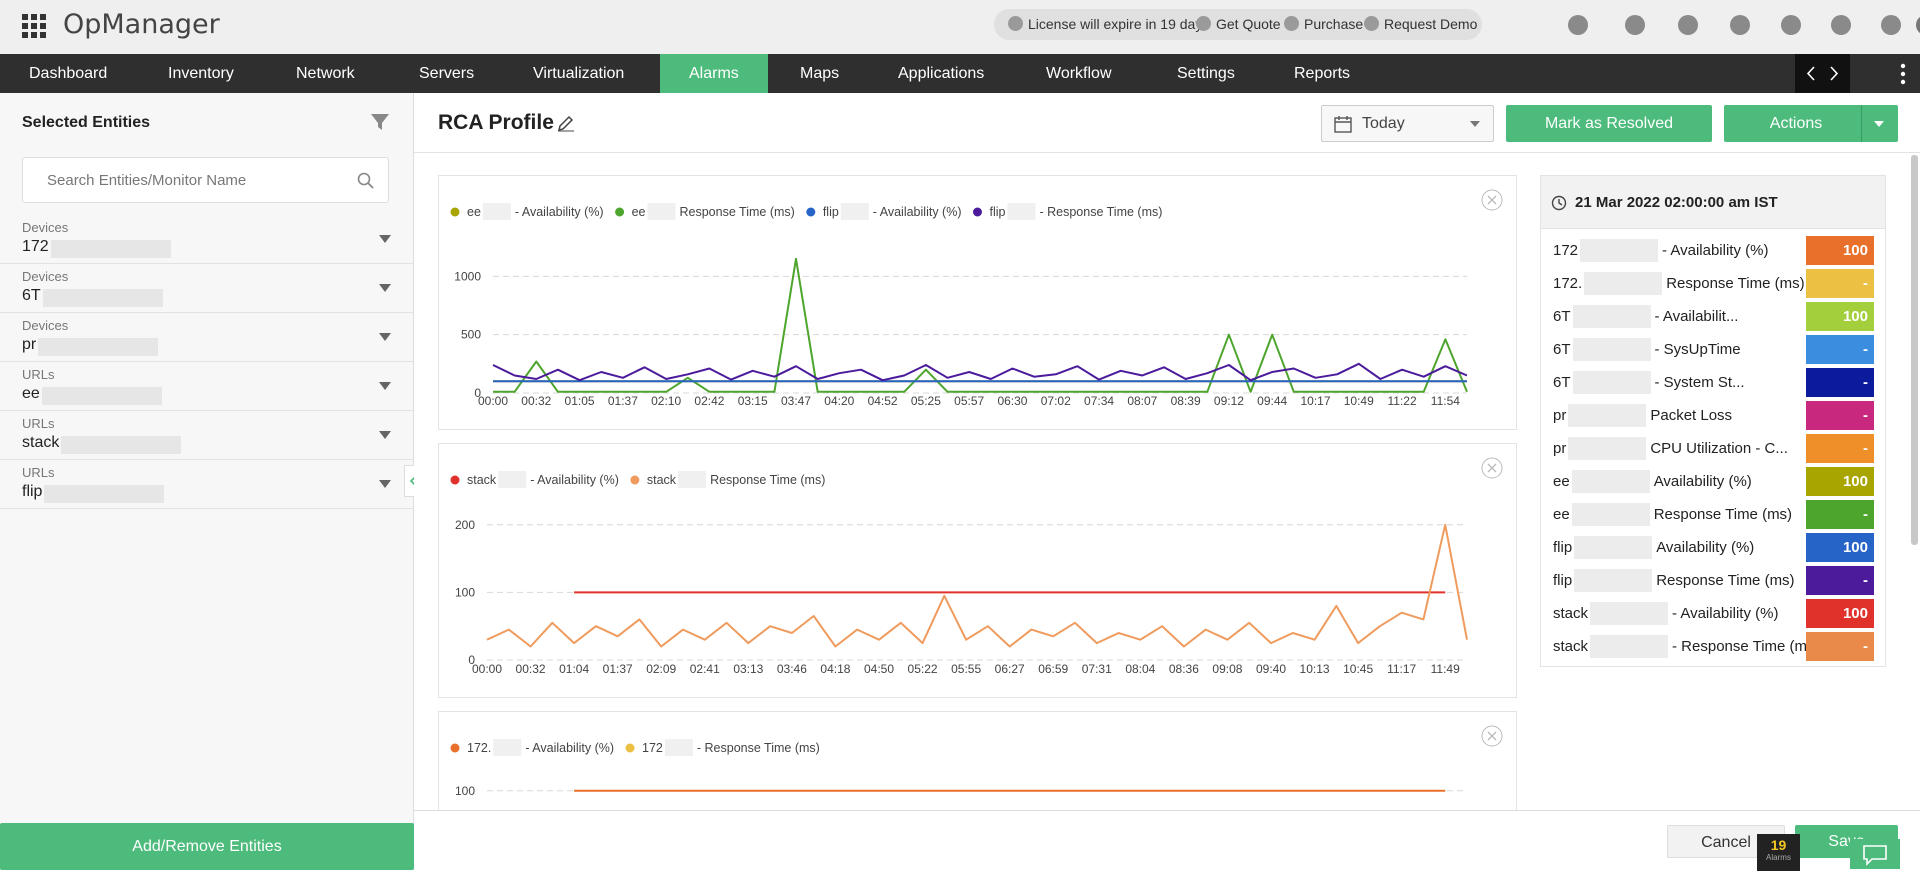 The width and height of the screenshot is (1920, 871). What do you see at coordinates (206, 435) in the screenshot?
I see `entity-row: URLs stack` at bounding box center [206, 435].